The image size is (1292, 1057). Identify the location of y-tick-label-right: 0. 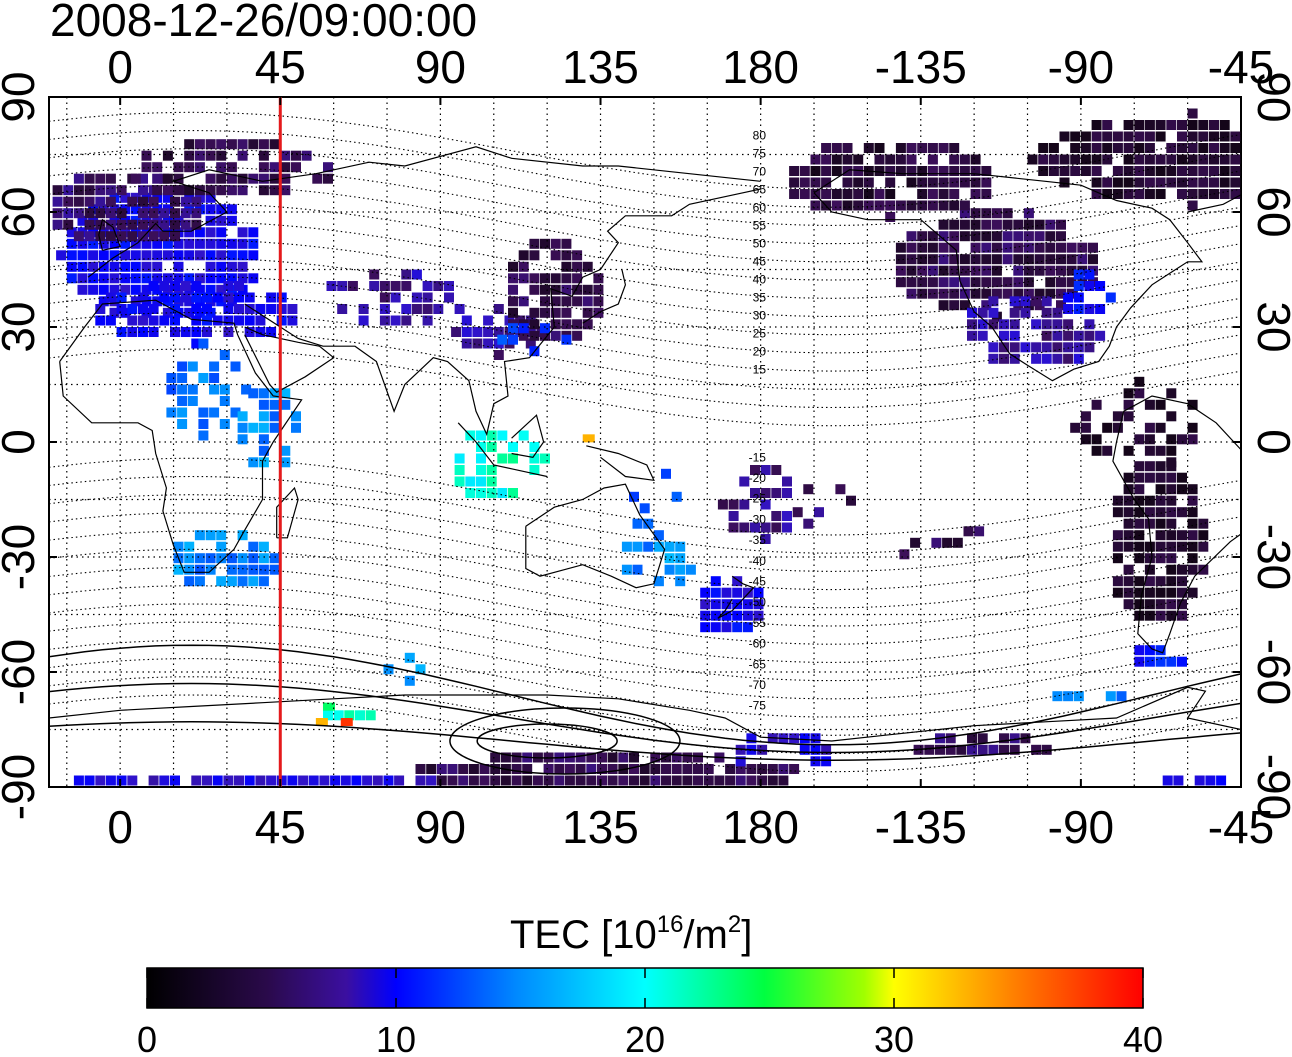
(1270, 442).